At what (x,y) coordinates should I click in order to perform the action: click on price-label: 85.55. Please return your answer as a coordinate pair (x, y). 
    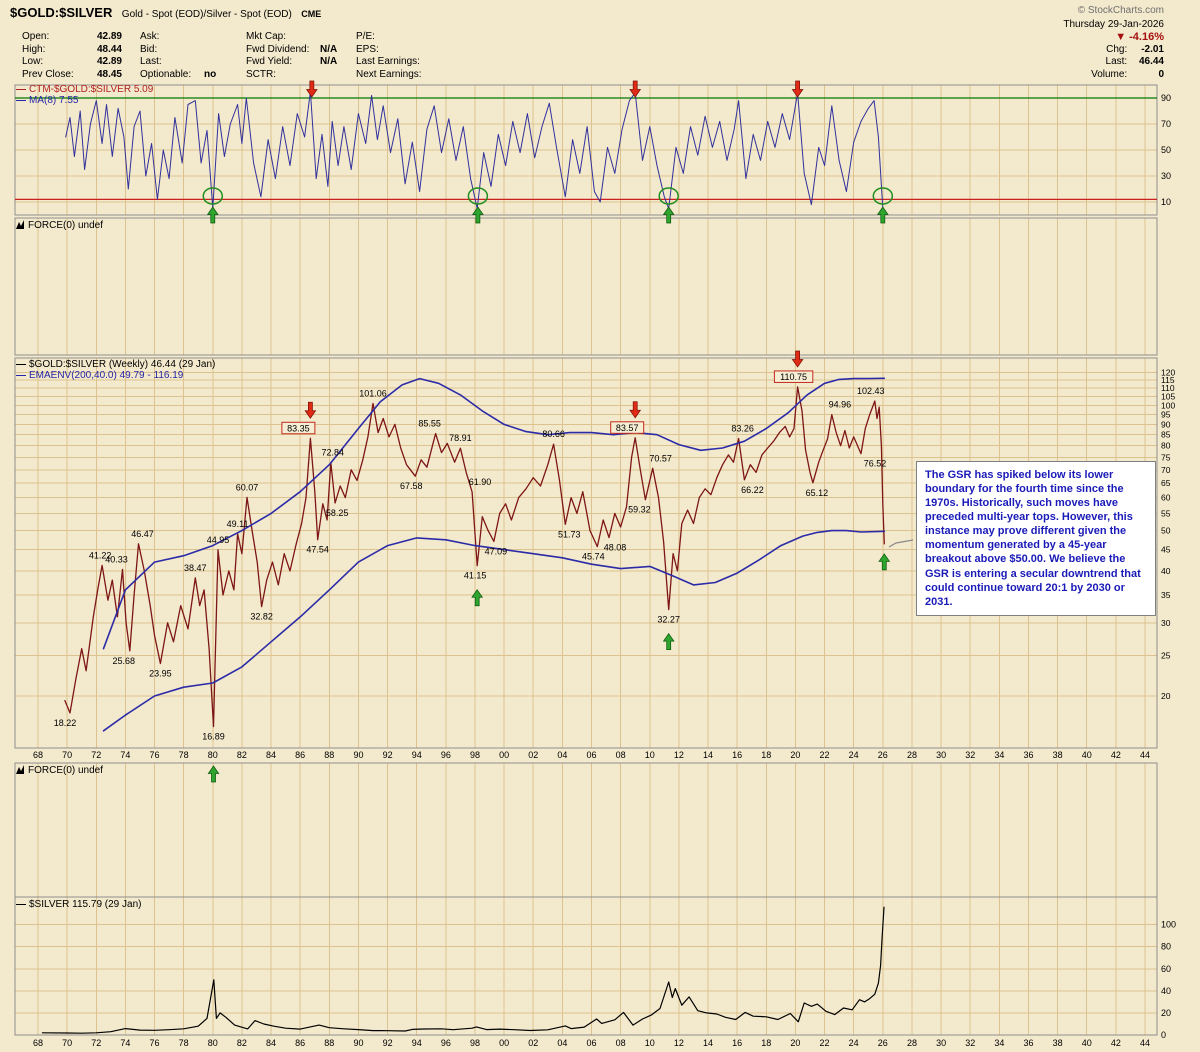
    Looking at the image, I should click on (429, 424).